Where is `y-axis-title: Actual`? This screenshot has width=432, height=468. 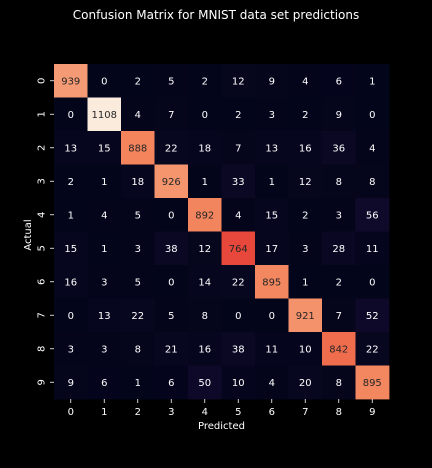
y-axis-title: Actual is located at coordinates (28, 234).